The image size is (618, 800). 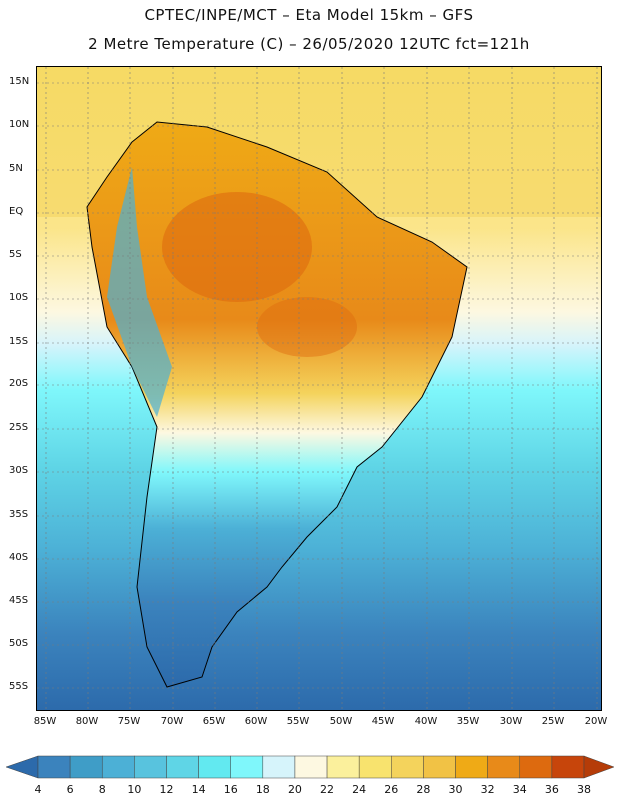 I want to click on colorbar-label: 22, so click(x=327, y=789).